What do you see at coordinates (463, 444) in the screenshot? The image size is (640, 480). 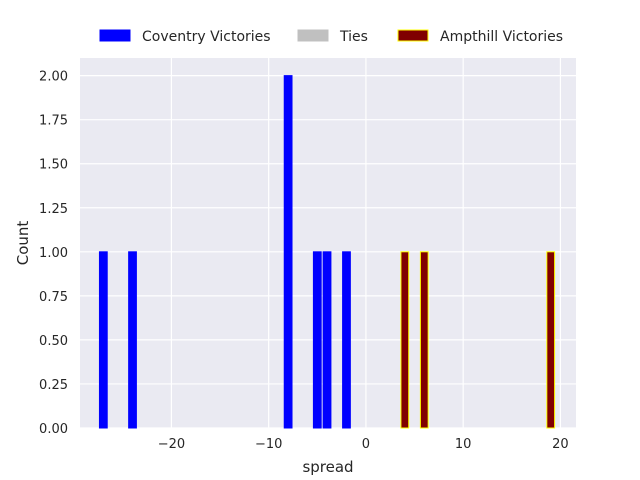 I see `x-tick-label: 10` at bounding box center [463, 444].